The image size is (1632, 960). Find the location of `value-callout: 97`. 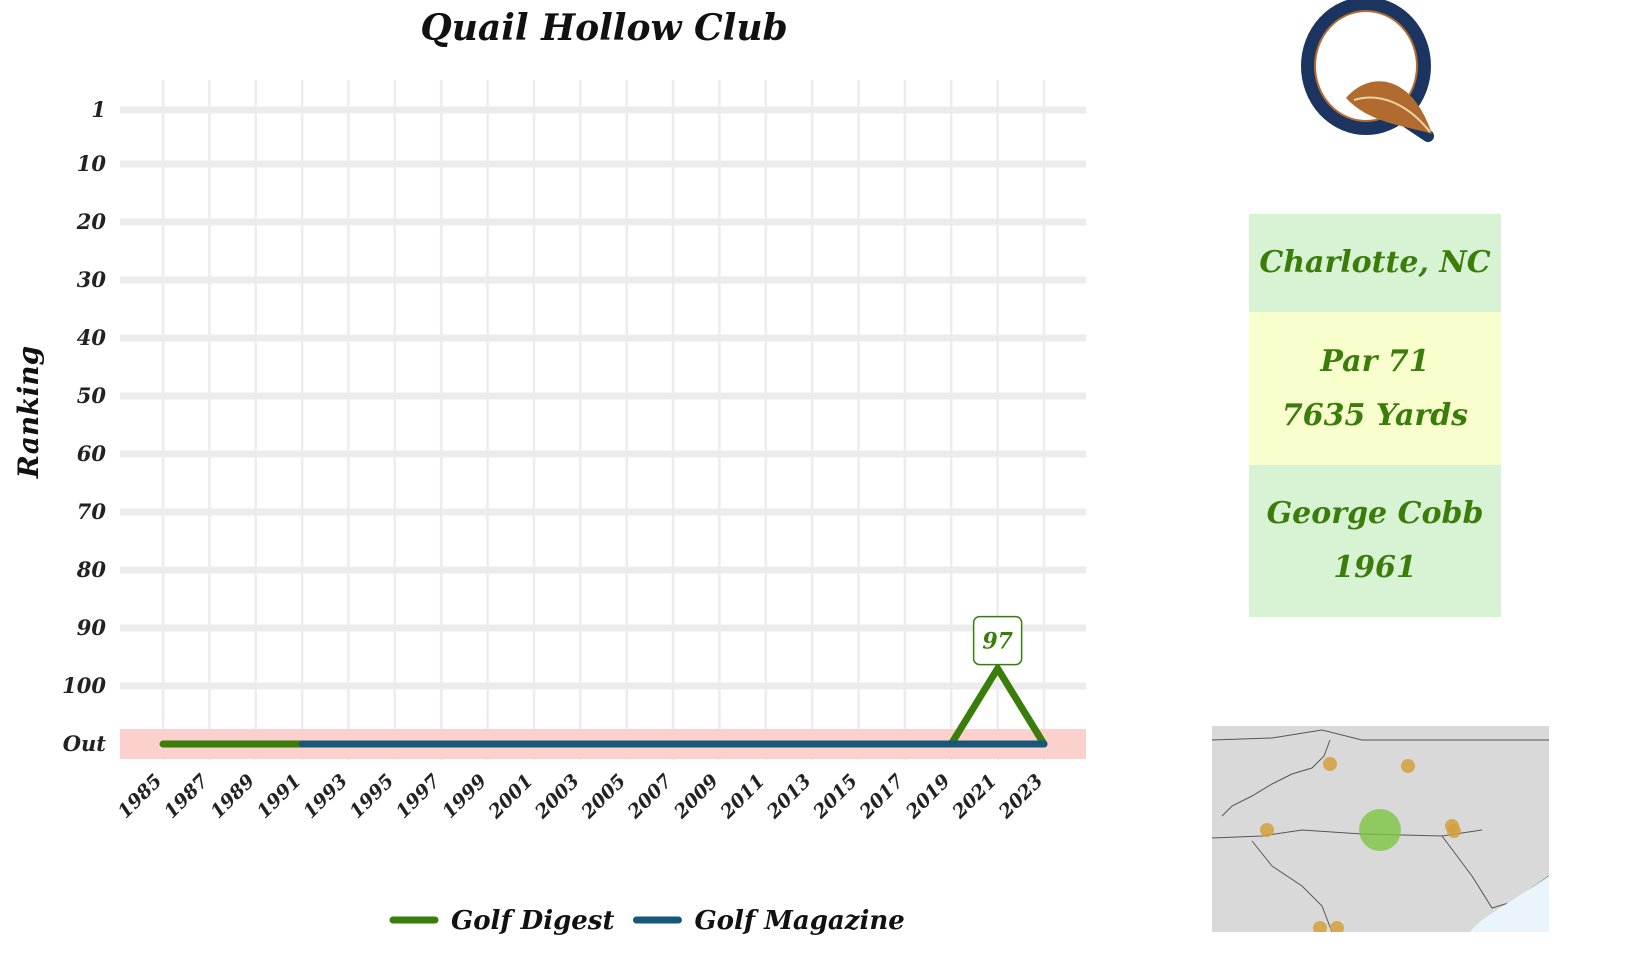

value-callout: 97 is located at coordinates (997, 640).